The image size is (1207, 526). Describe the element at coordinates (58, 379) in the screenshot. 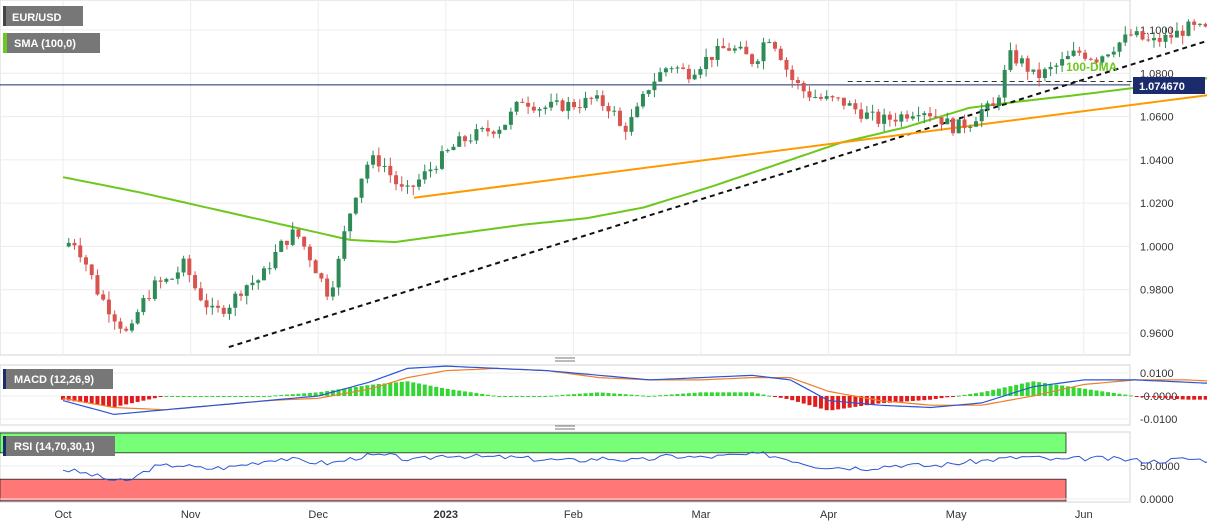

I see `legend-macd: MACD (12,26,9)` at that location.